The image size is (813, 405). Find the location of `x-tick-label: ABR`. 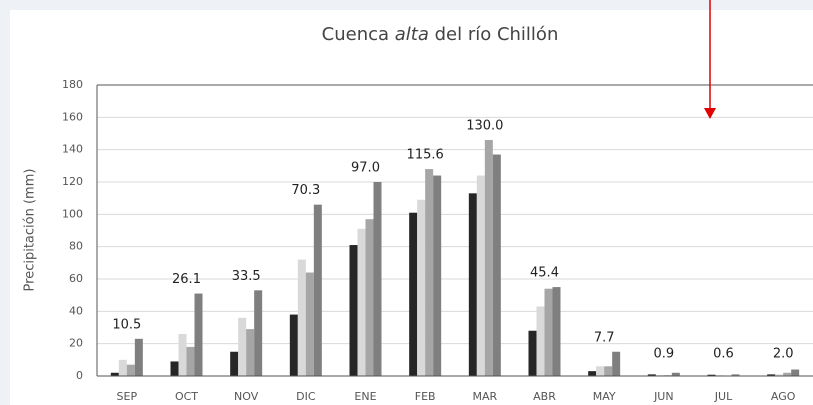

x-tick-label: ABR is located at coordinates (544, 396).